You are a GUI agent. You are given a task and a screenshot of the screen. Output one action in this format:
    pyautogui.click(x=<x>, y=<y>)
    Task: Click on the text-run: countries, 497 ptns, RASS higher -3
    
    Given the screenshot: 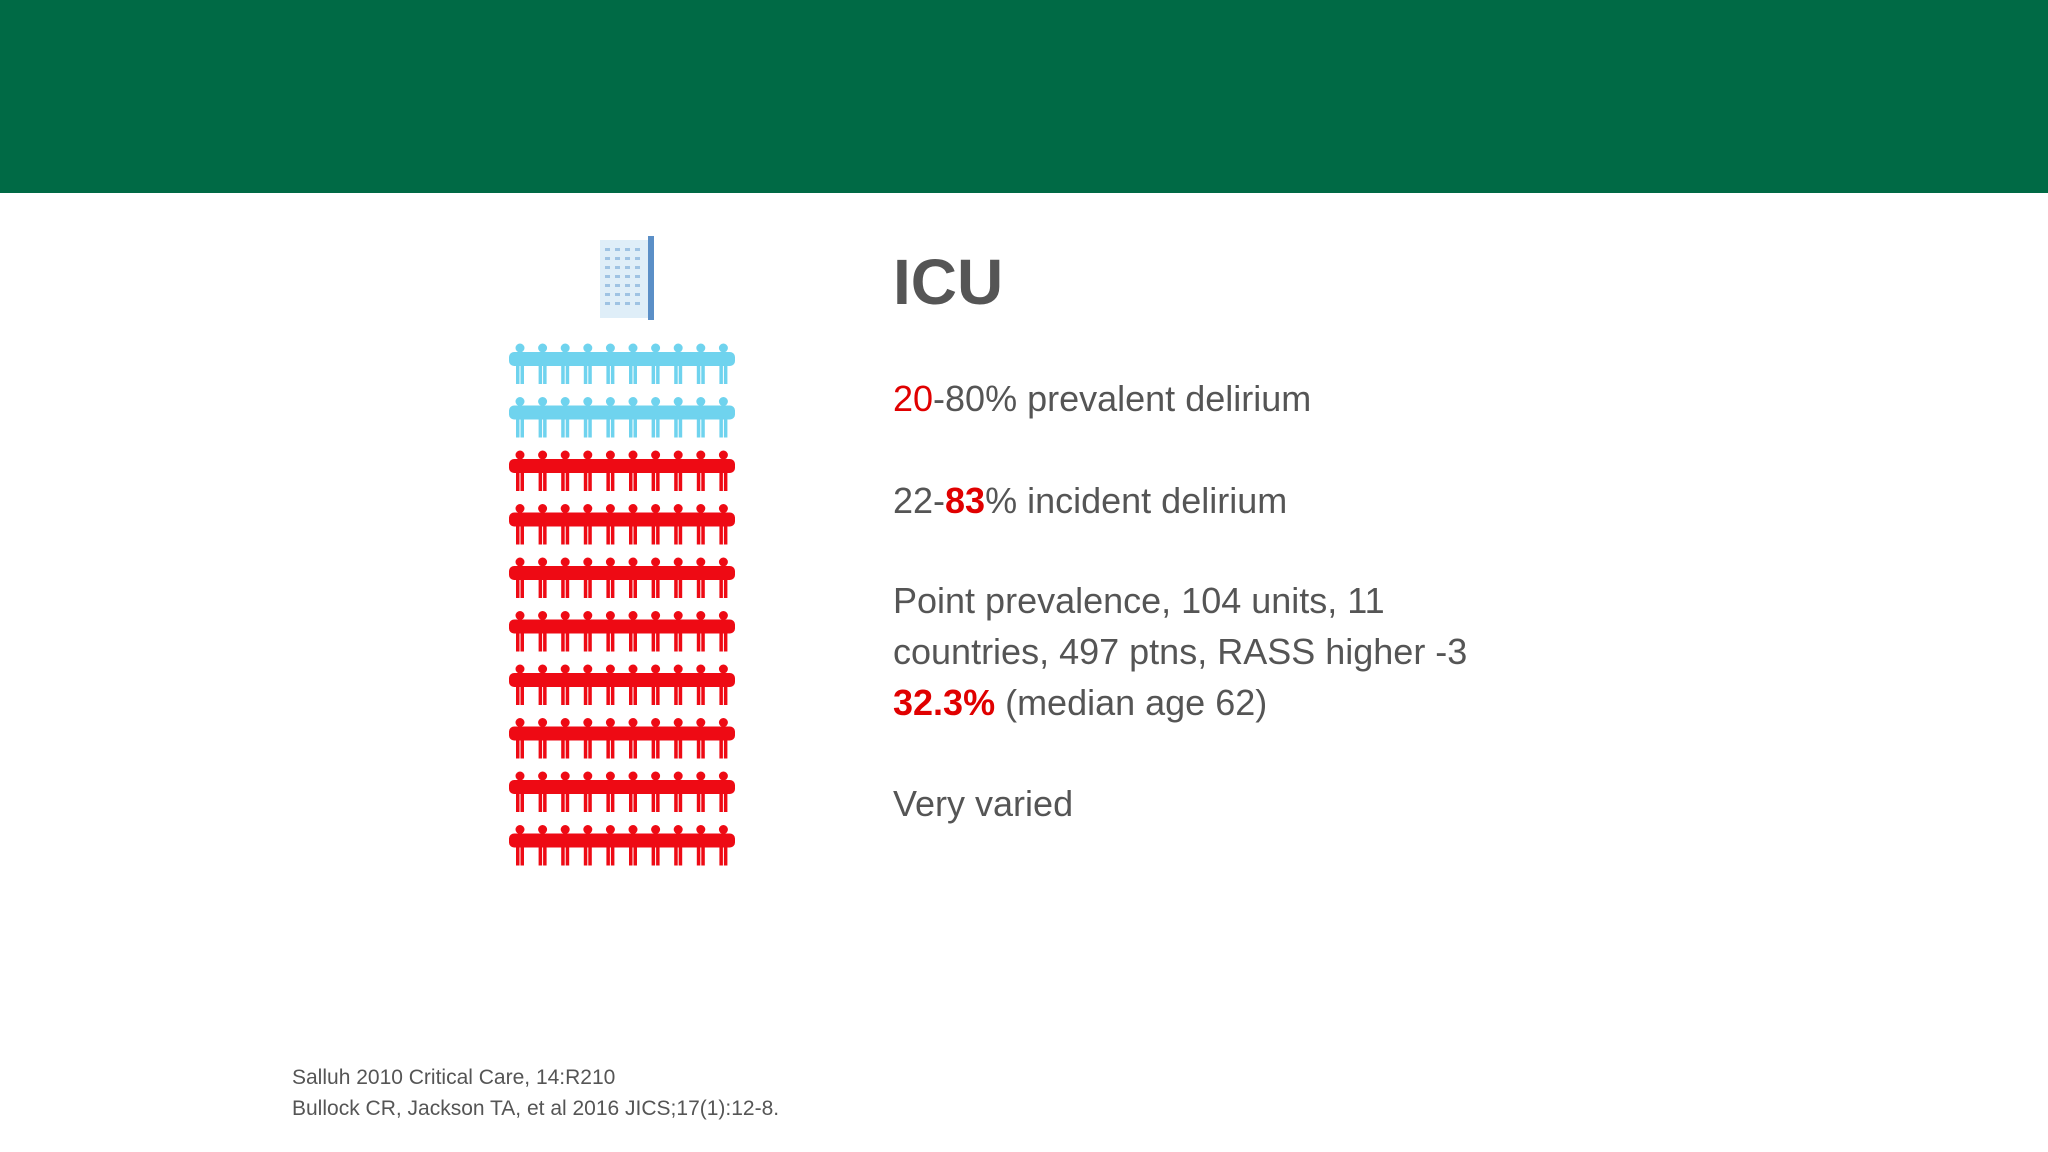 What is the action you would take?
    pyautogui.click(x=1180, y=651)
    